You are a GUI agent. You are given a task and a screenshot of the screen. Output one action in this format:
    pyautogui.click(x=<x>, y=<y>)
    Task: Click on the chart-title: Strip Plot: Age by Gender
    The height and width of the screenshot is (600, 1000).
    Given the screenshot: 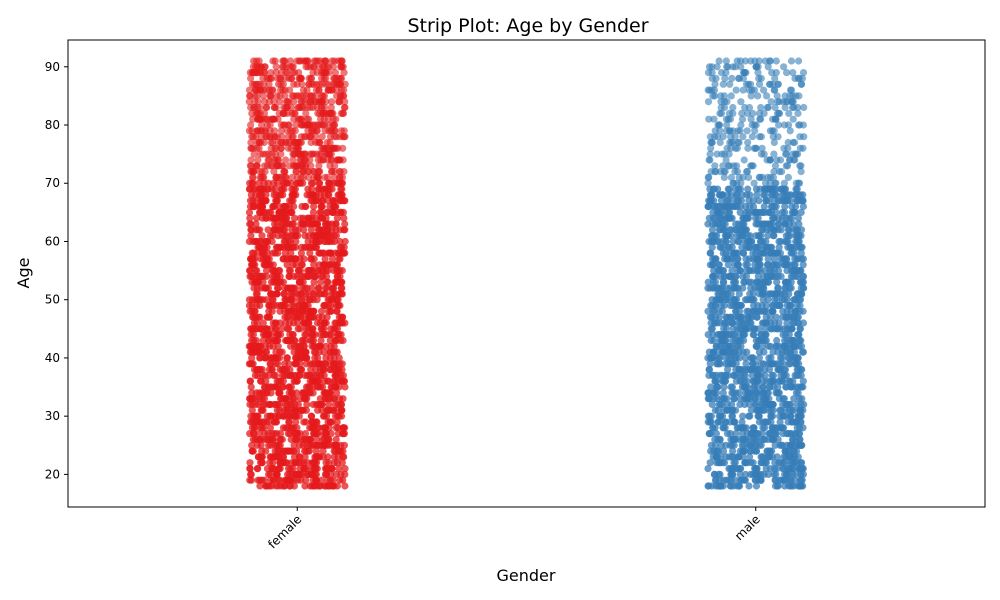 What is the action you would take?
    pyautogui.click(x=527, y=26)
    